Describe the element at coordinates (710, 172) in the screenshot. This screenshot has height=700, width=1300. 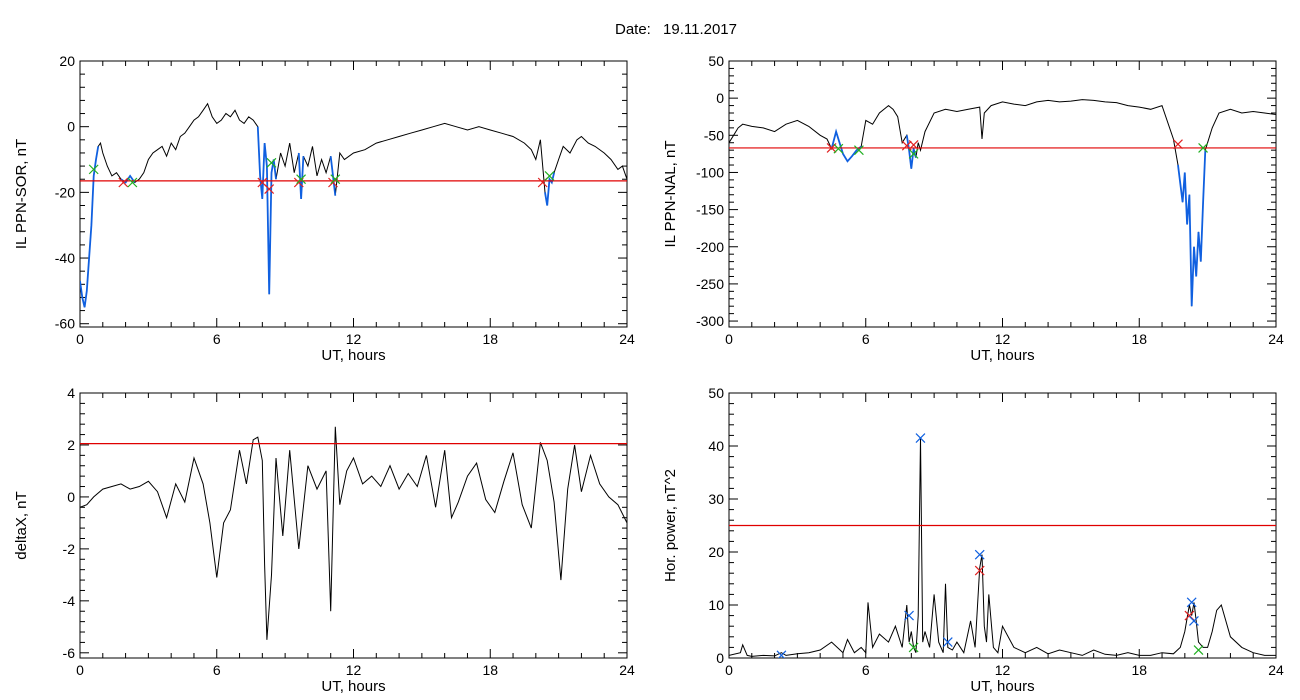
I see `y-tick-label: -100` at that location.